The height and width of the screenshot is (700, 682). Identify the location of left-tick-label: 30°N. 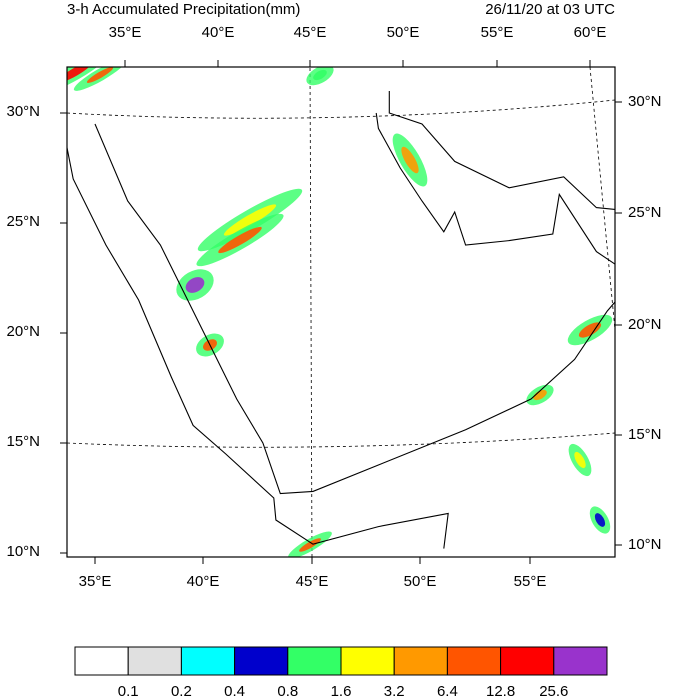
(23, 111).